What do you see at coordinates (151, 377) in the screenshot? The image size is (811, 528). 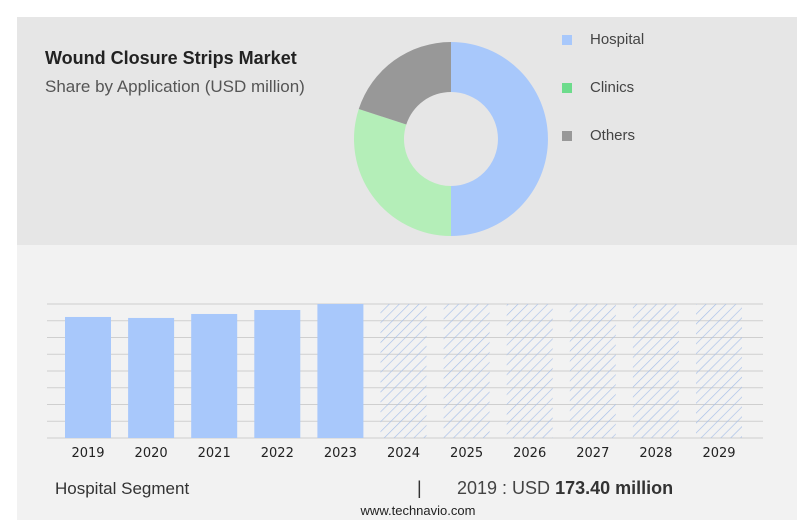 I see `bar-2020` at bounding box center [151, 377].